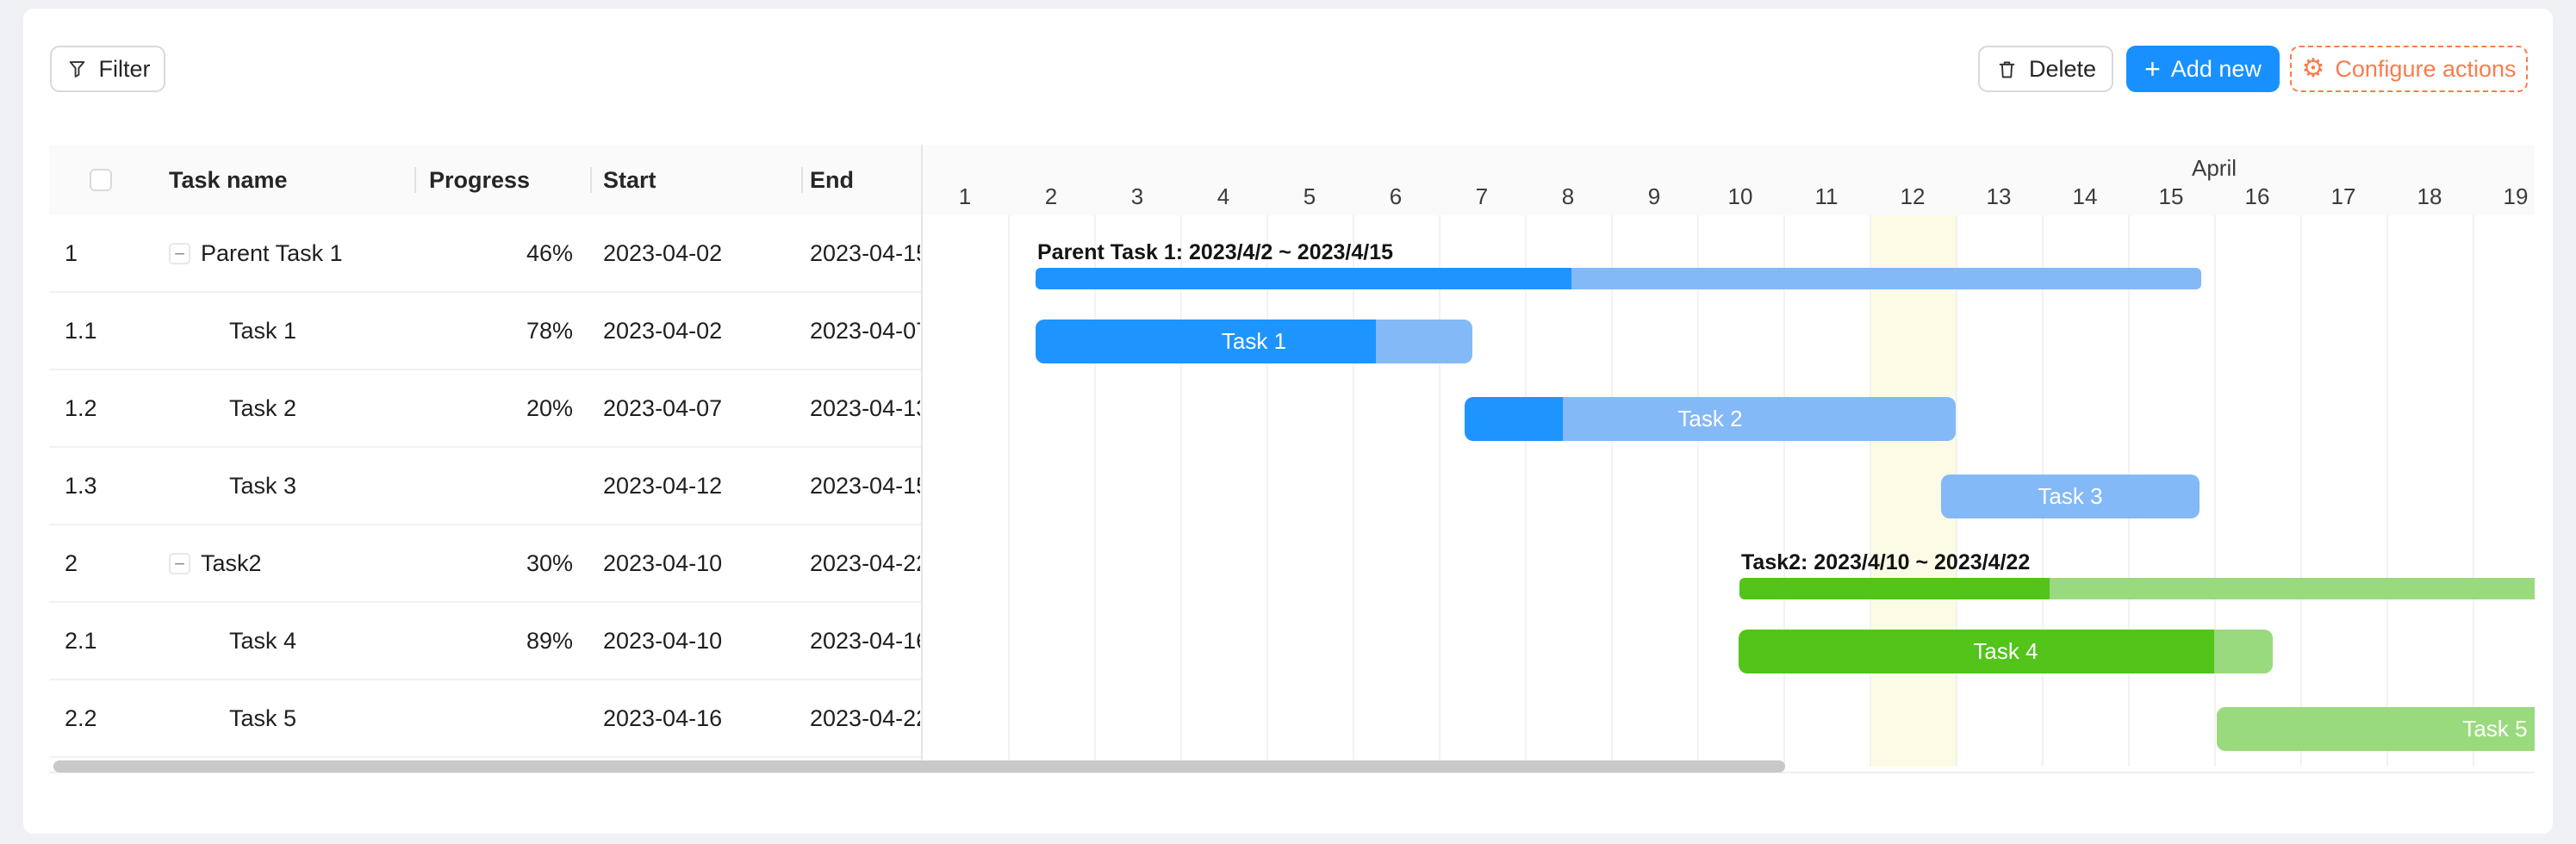 This screenshot has width=2576, height=844. Describe the element at coordinates (81, 331) in the screenshot. I see `row-id: 1.1` at that location.